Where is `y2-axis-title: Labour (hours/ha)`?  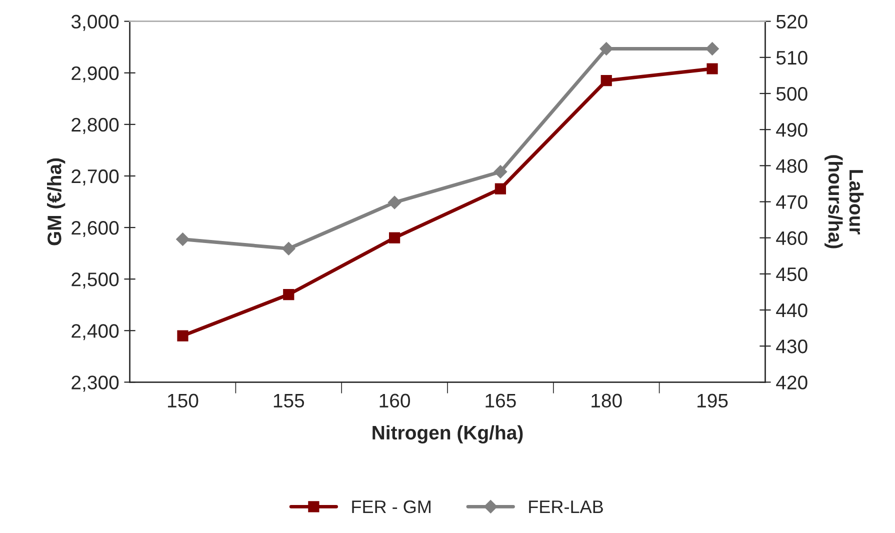 y2-axis-title: Labour (hours/ha) is located at coordinates (844, 201).